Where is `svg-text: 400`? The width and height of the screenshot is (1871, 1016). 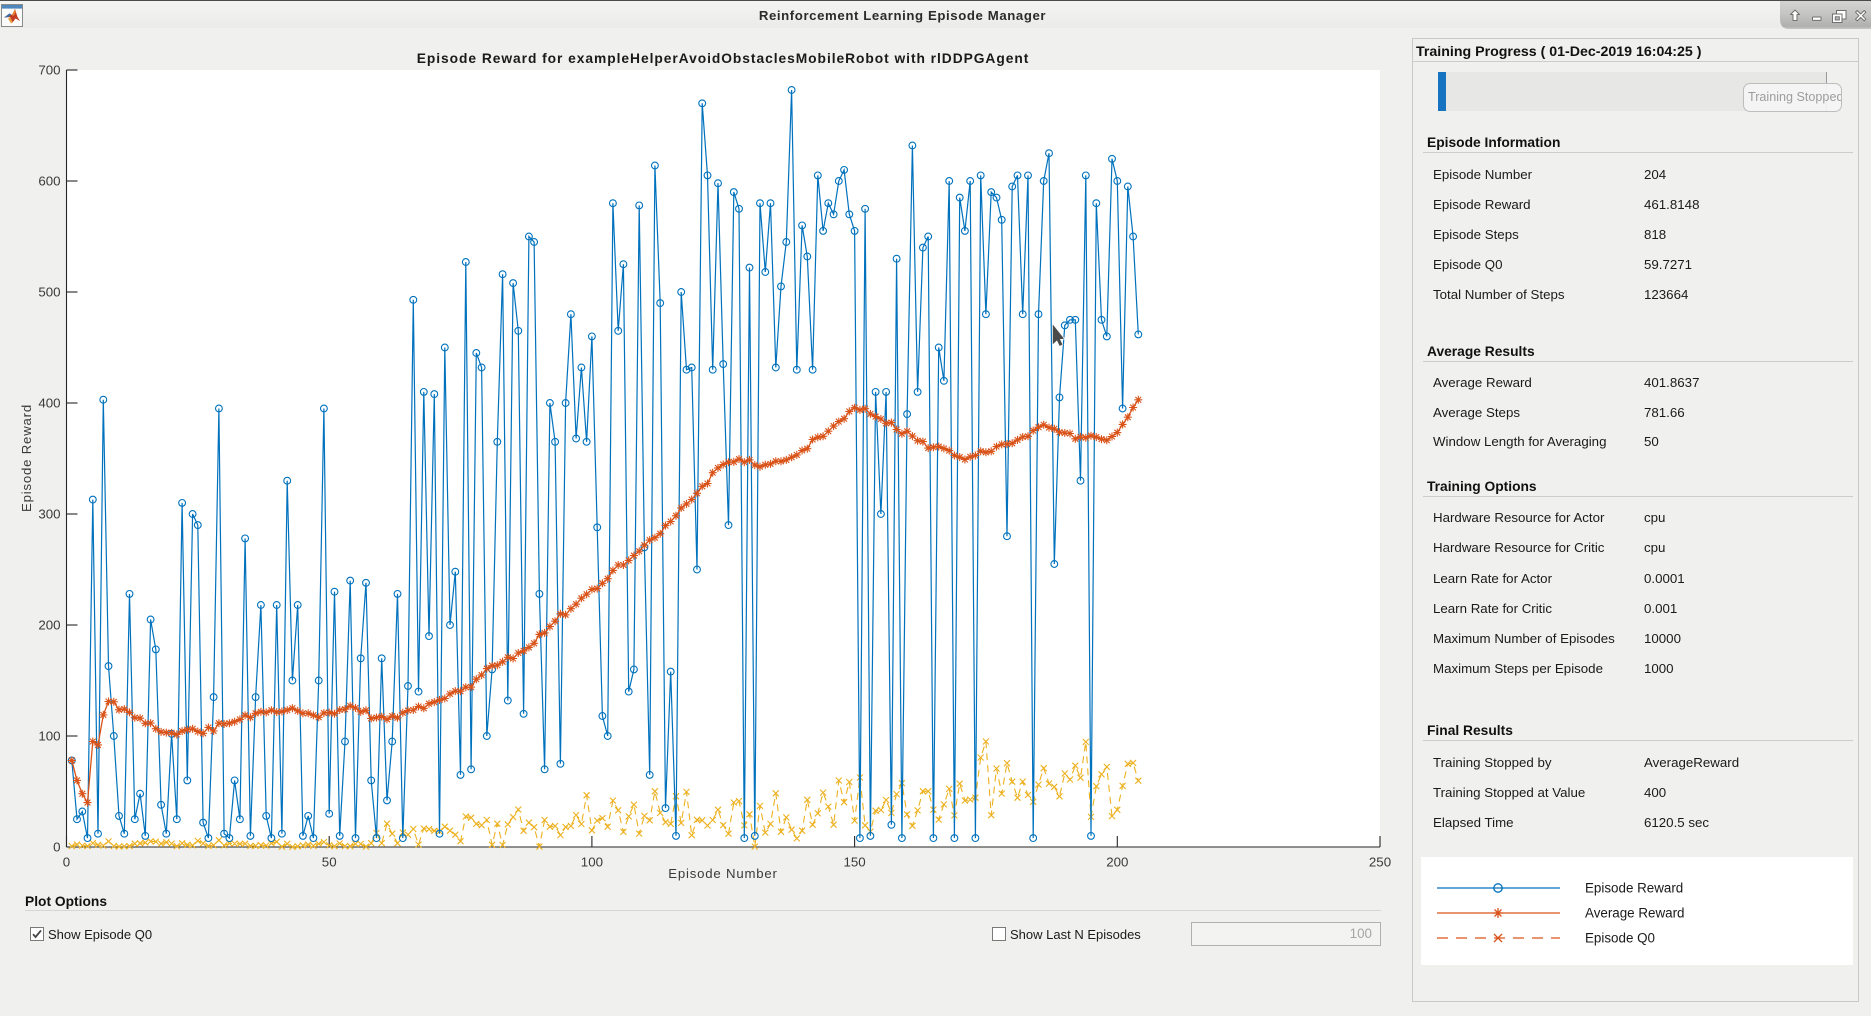
svg-text: 400 is located at coordinates (49, 403).